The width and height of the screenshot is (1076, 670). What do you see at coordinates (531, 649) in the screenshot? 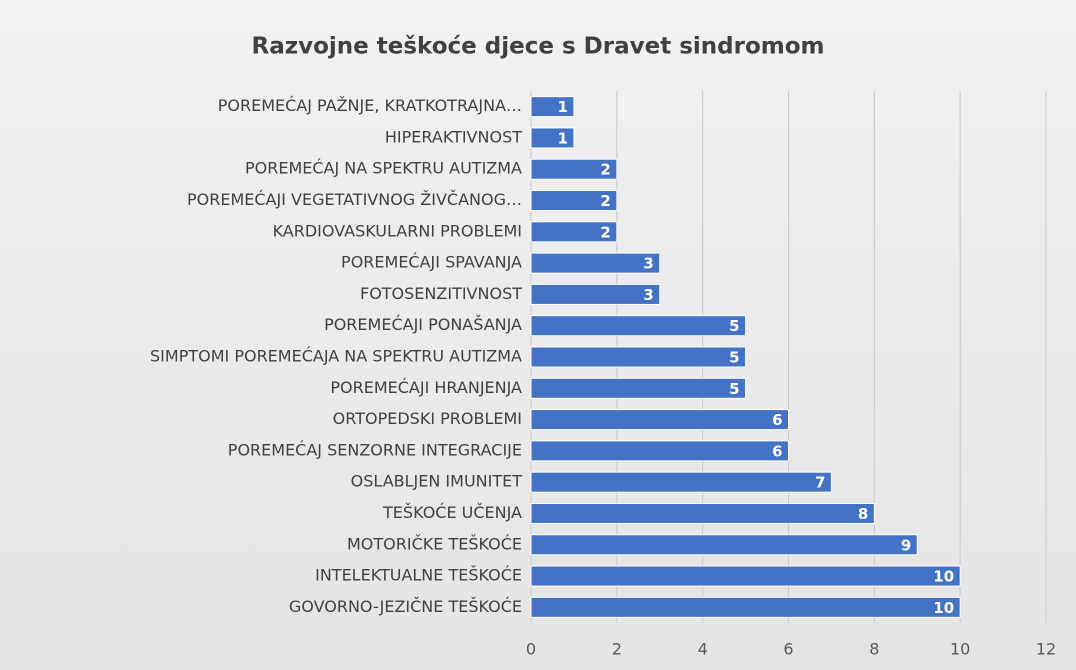
I see `x-tick-label: 0` at bounding box center [531, 649].